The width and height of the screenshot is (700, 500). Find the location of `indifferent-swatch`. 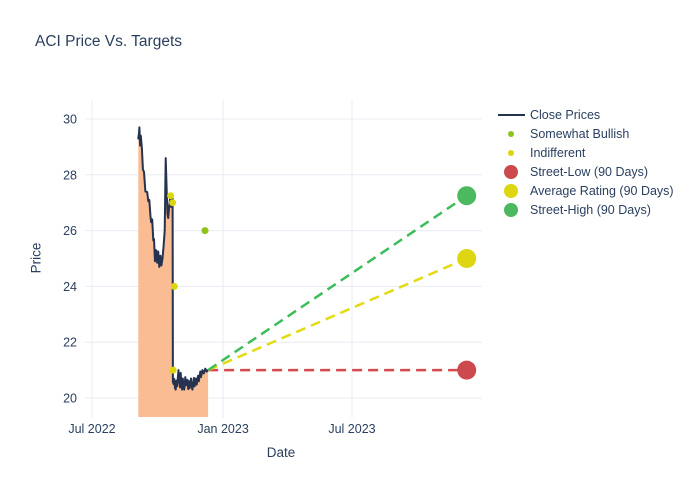

indifferent-swatch is located at coordinates (511, 152).